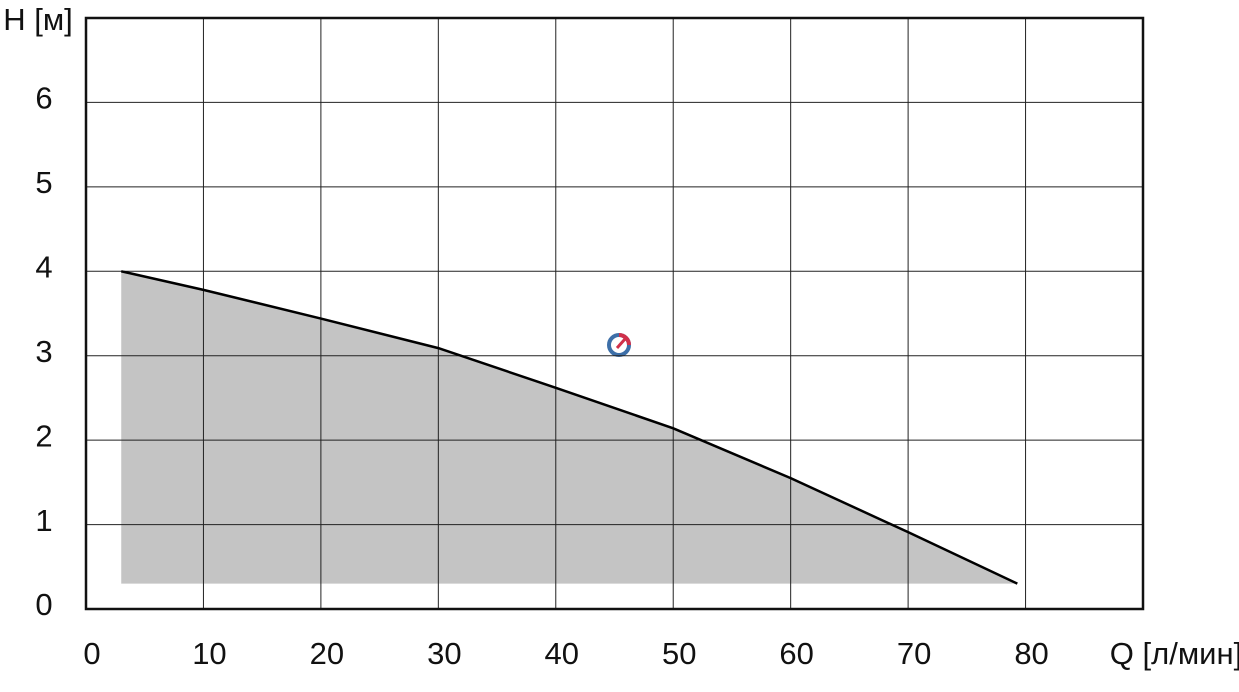 This screenshot has width=1239, height=692. Describe the element at coordinates (679, 653) in the screenshot. I see `x-tick-label: 50` at that location.